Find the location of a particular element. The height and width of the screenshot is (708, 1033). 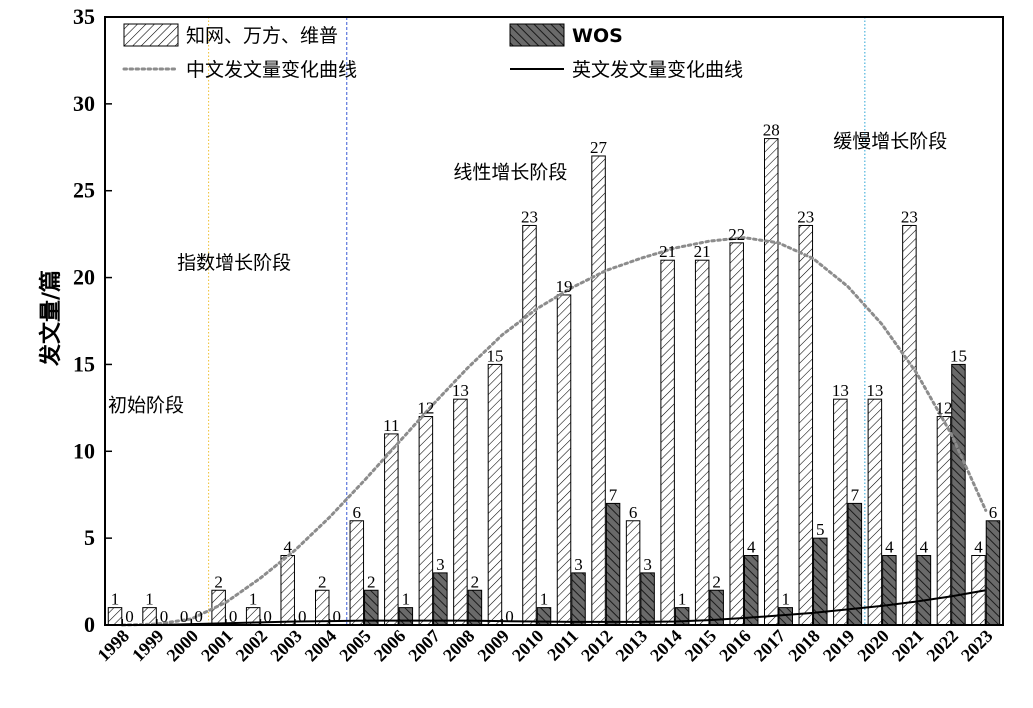

x-tick-label: 2021 is located at coordinates (908, 646).